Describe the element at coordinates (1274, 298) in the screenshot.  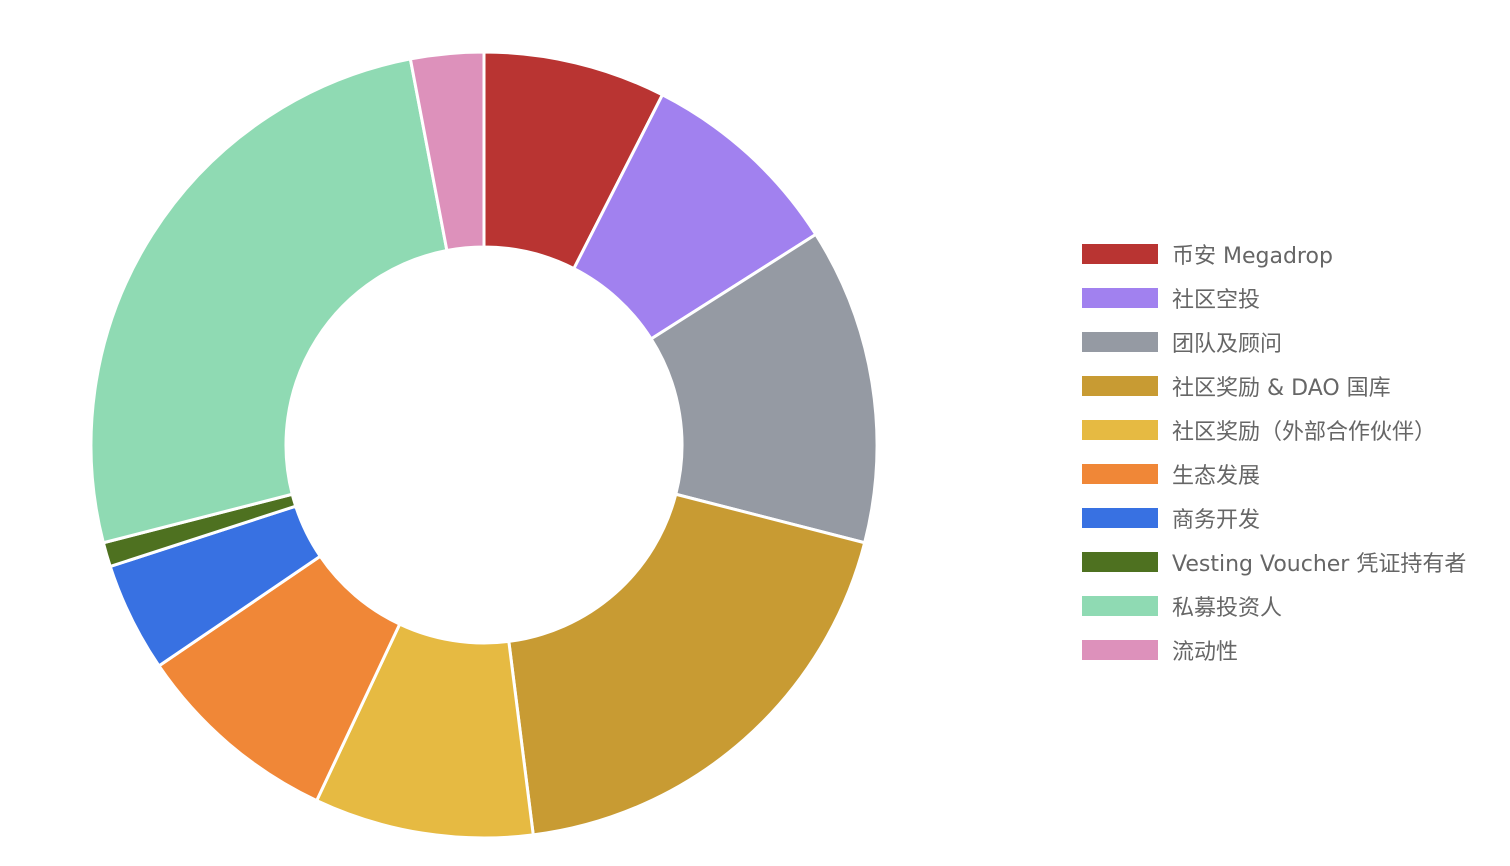
I see `legend-item-2: 社区空投` at that location.